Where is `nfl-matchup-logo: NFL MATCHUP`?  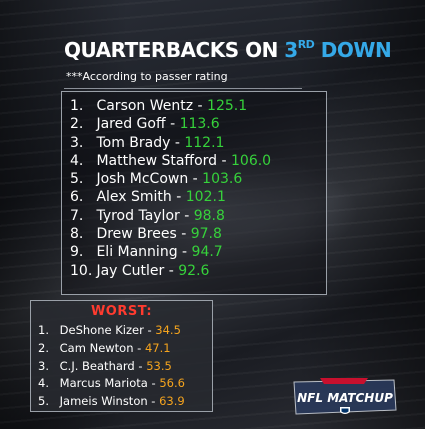 nfl-matchup-logo: NFL MATCHUP is located at coordinates (345, 396).